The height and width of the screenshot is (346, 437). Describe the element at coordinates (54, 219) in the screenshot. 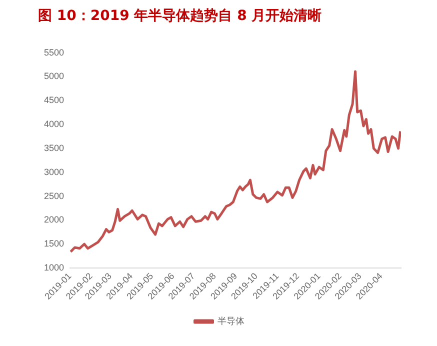

I see `y-tick-label: 2000` at that location.